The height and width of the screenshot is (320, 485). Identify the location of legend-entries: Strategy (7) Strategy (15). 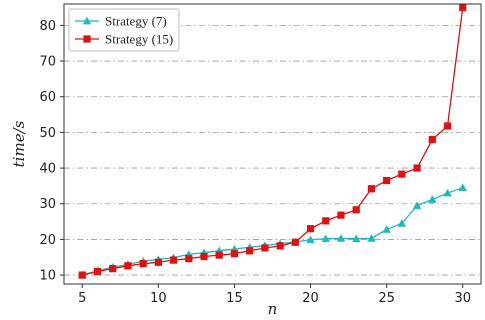
(124, 30).